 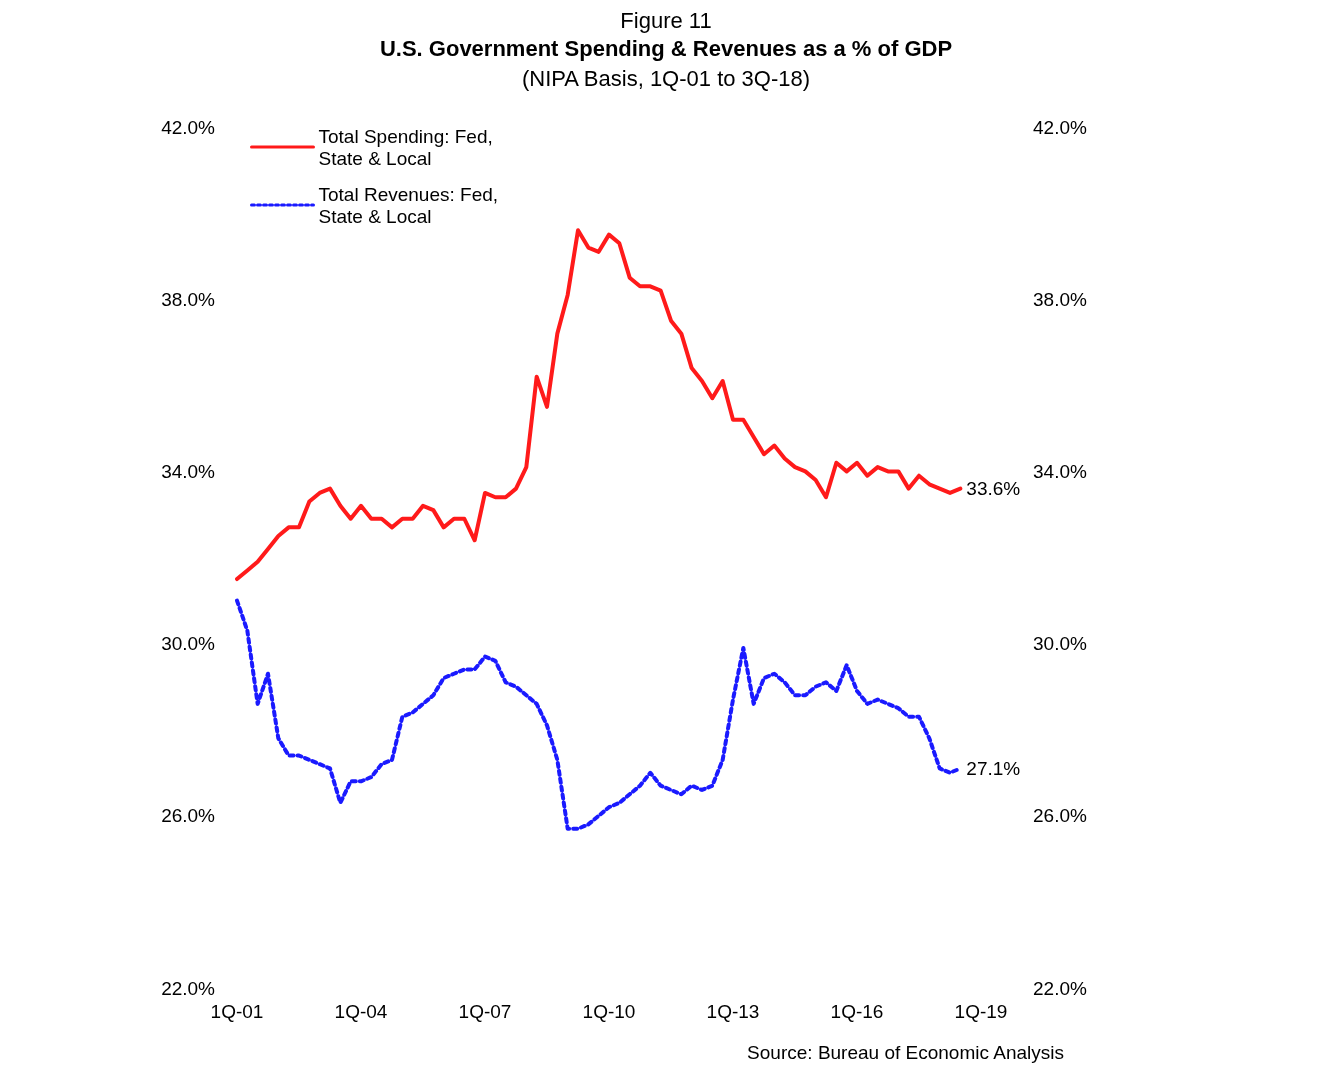 What do you see at coordinates (733, 1011) in the screenshot?
I see `x-tick-label: 1Q-13` at bounding box center [733, 1011].